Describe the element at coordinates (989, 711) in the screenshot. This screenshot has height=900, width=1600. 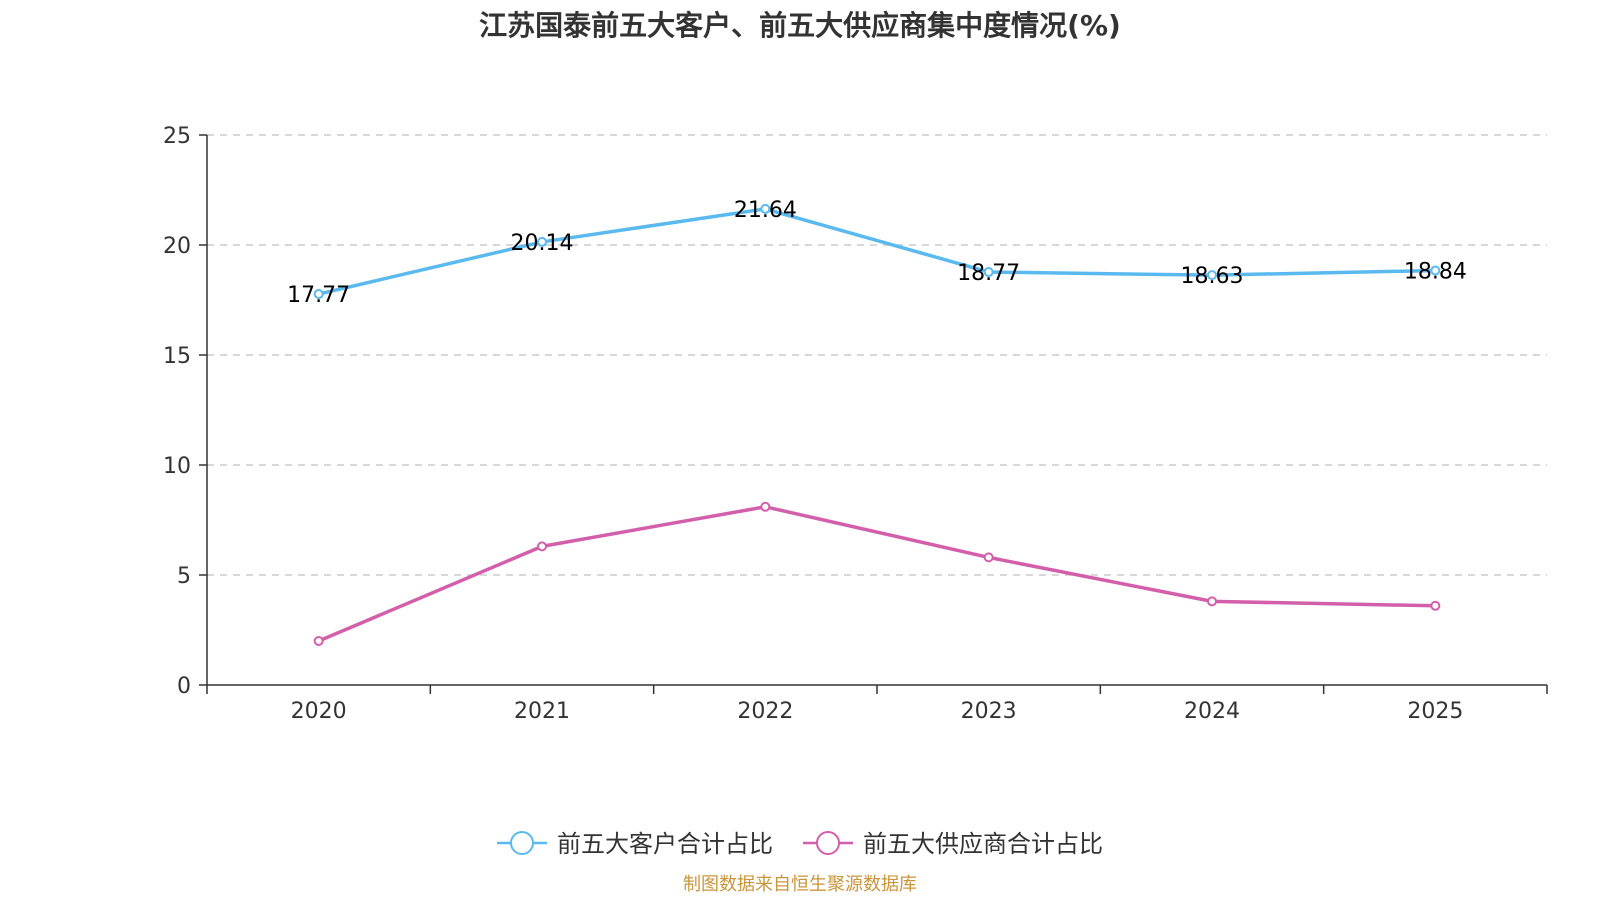
I see `x-tick-label: 2023` at that location.